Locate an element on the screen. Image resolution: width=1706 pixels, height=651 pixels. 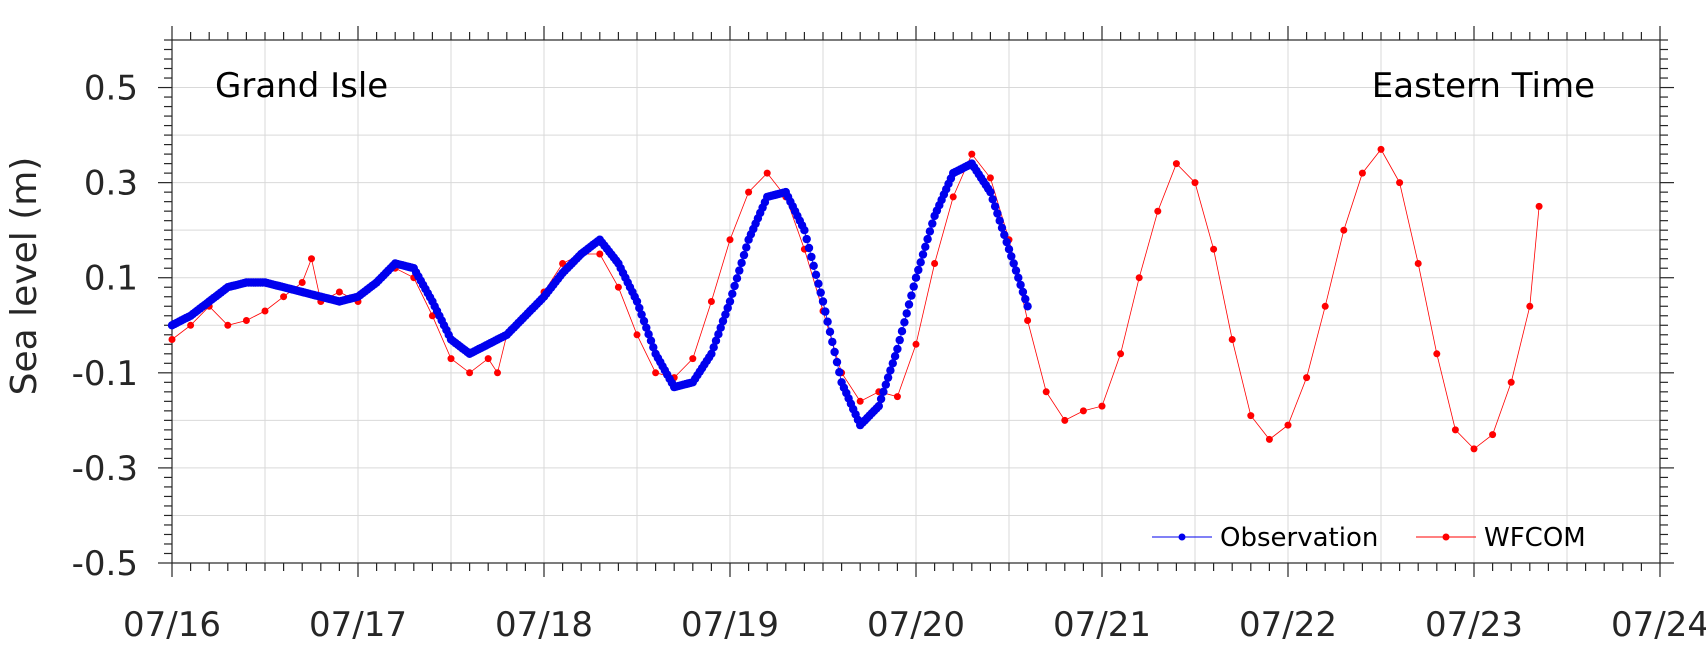
y-tick-label: -0.5 is located at coordinates (105, 564).